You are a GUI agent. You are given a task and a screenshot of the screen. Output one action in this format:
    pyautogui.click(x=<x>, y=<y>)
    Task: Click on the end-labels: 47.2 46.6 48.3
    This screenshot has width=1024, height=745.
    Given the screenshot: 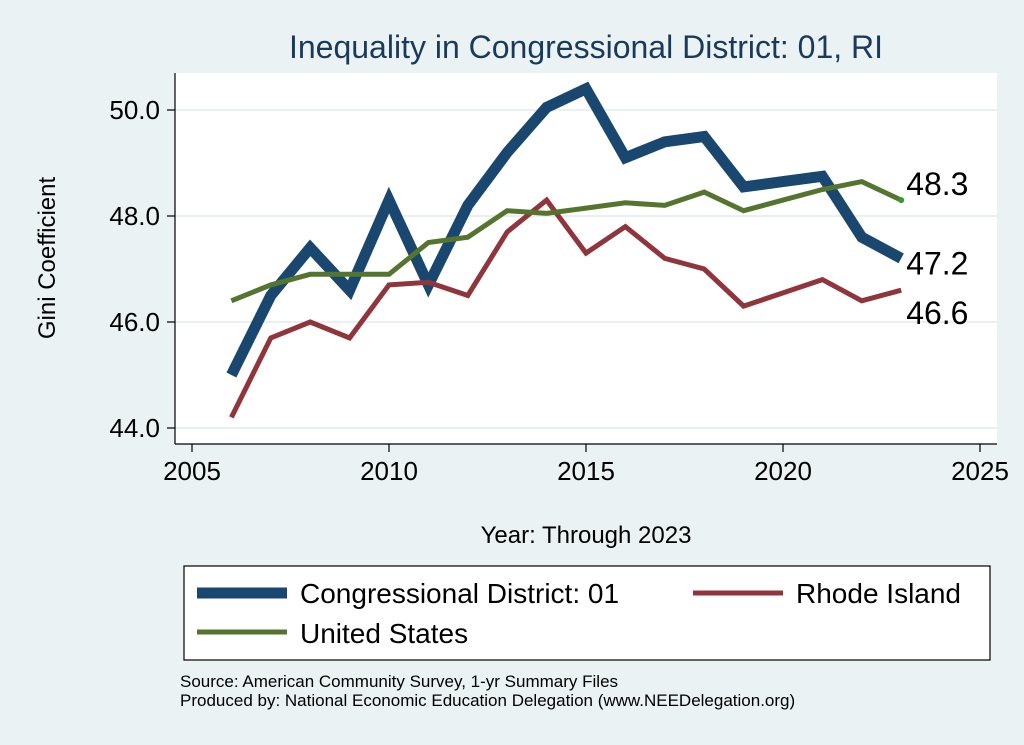 What is the action you would take?
    pyautogui.click(x=937, y=248)
    